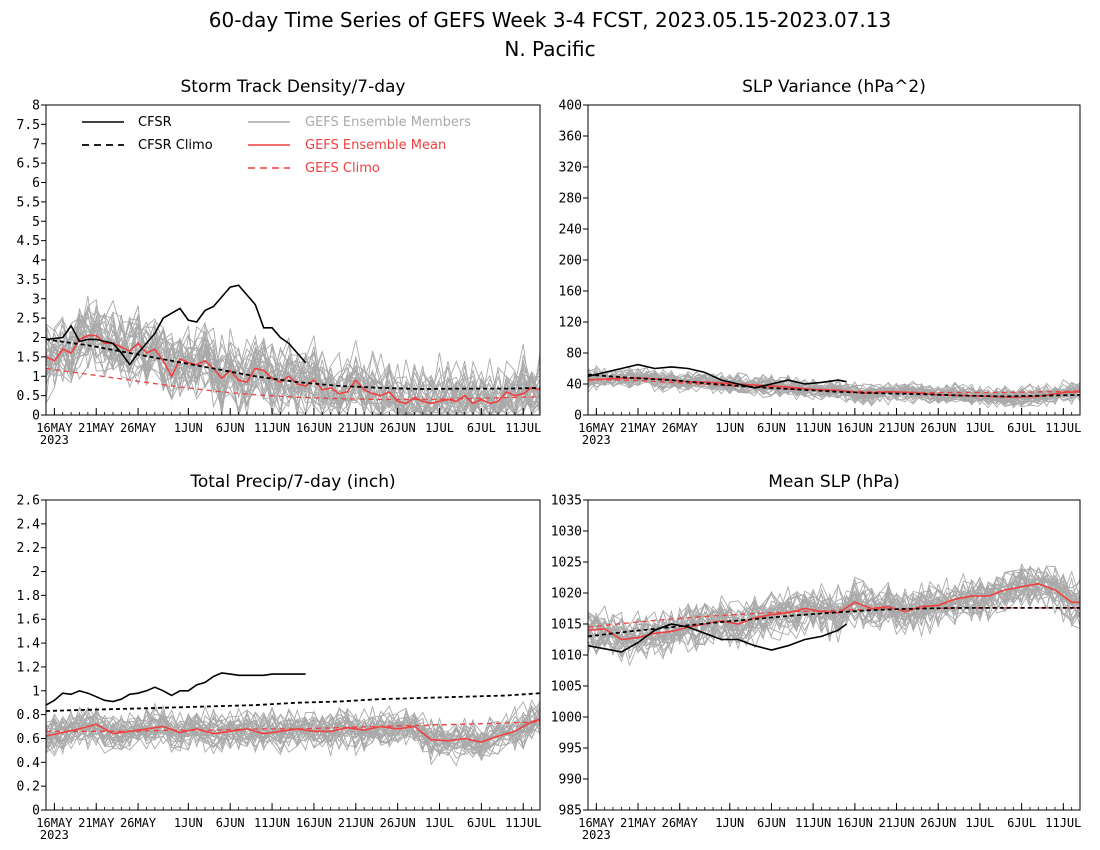 This screenshot has height=850, width=1100. Describe the element at coordinates (566, 532) in the screenshot. I see `y-tick-label: 1030` at that location.